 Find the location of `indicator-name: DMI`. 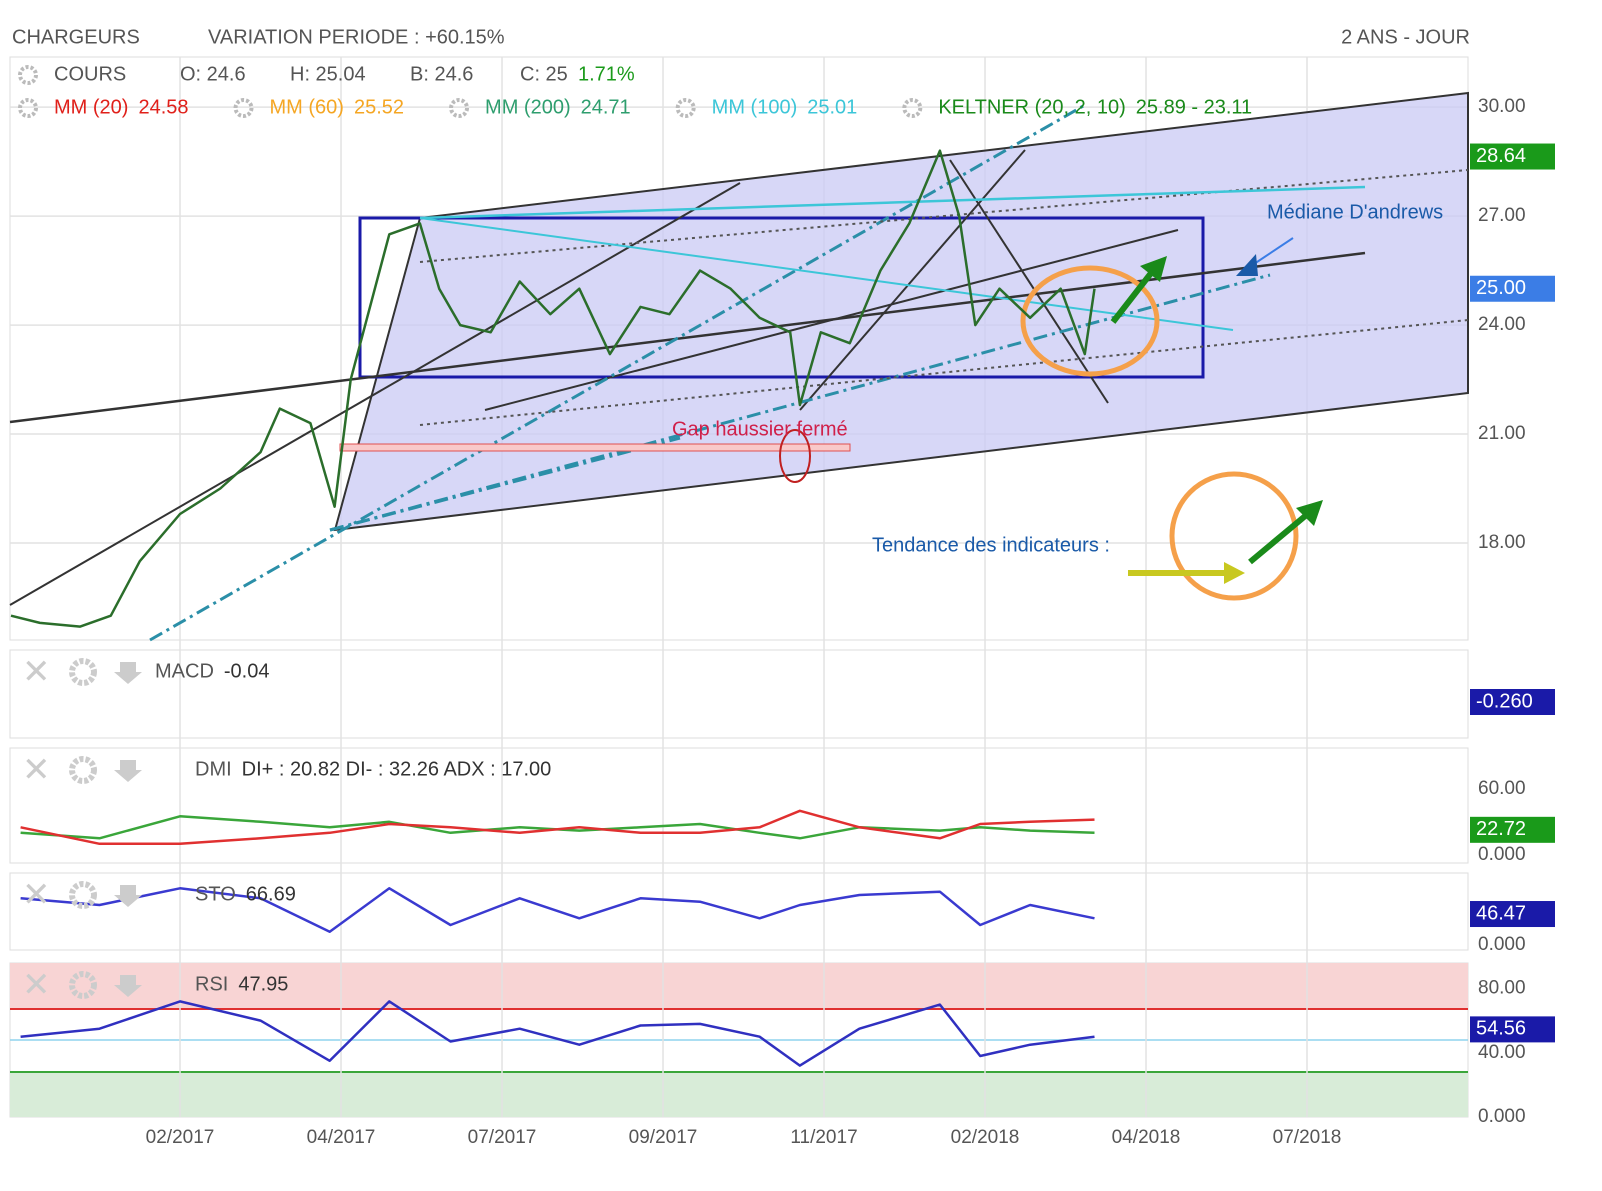

indicator-name: DMI is located at coordinates (213, 769).